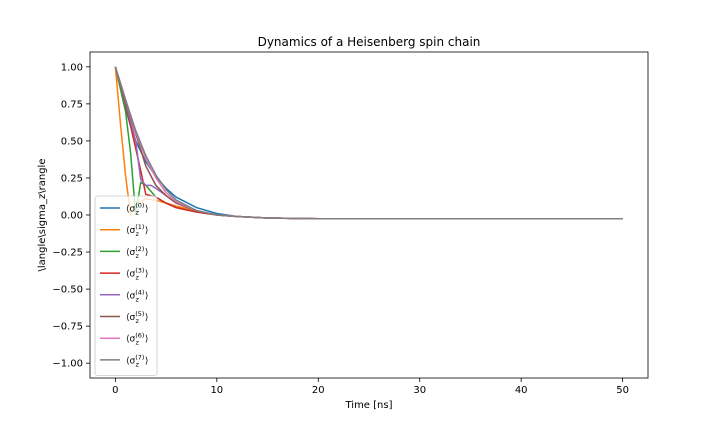  I want to click on y-tick-label: −0.75, so click(67, 327).